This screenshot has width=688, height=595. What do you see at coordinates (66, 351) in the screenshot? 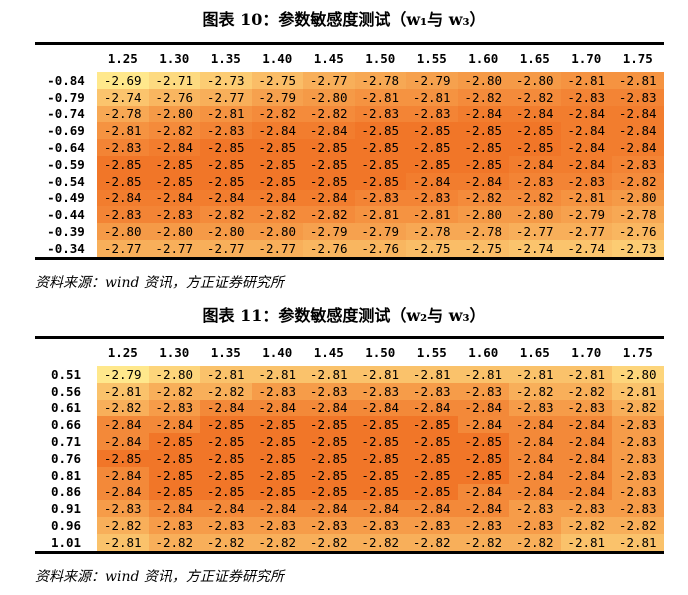
I see `corner-cell` at bounding box center [66, 351].